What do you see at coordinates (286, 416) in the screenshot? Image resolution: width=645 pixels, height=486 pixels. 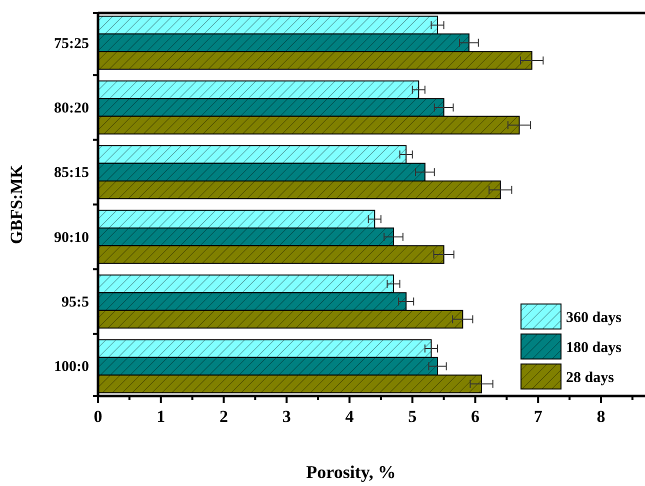 I see `x-tick-label: 3` at bounding box center [286, 416].